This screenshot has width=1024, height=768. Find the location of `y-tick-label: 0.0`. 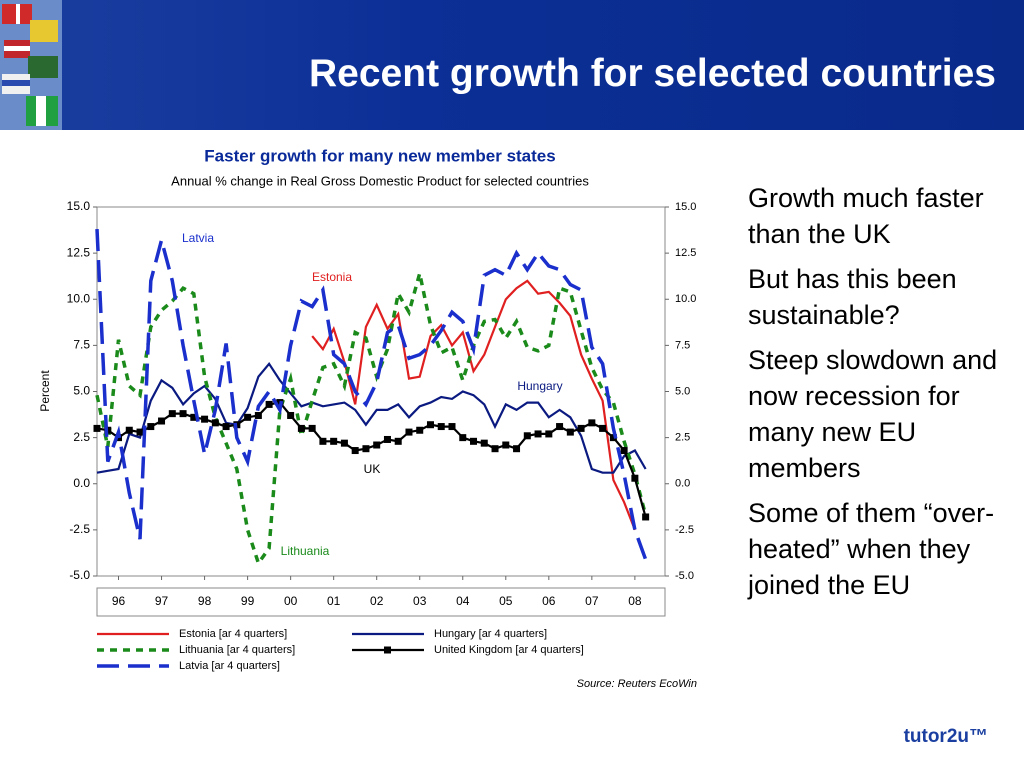

y-tick-label: 0.0 is located at coordinates (81, 483).